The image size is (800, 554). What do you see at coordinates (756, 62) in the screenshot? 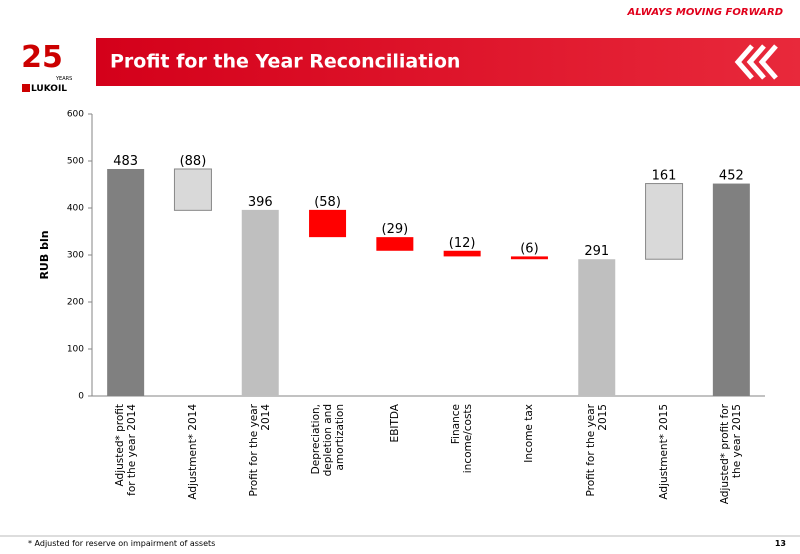
I see `chevrons` at bounding box center [756, 62].